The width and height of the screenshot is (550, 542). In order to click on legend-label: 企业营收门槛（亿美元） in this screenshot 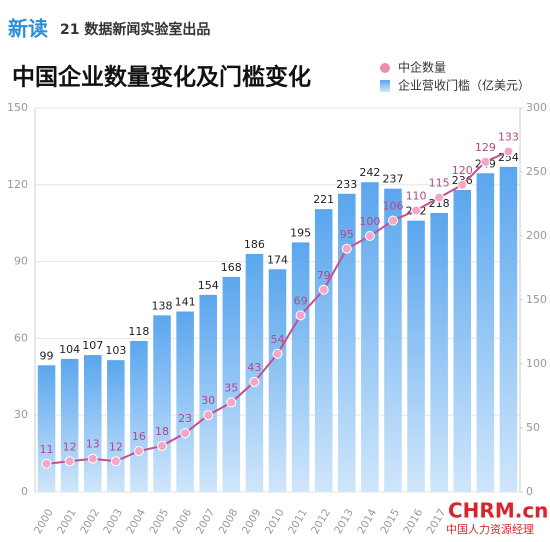, I will do `click(464, 85)`.